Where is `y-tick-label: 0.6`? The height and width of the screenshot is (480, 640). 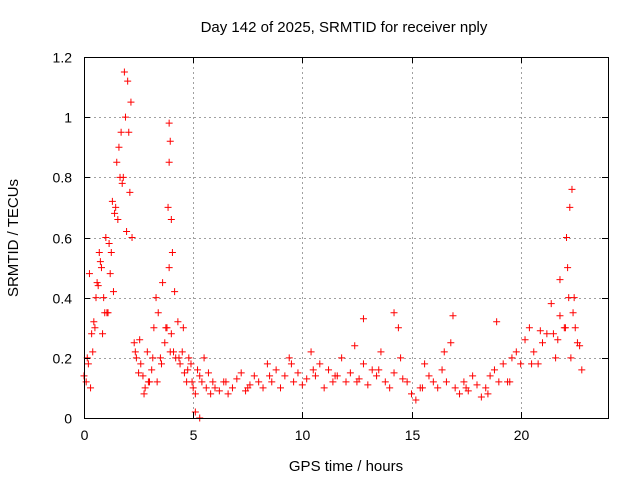 y-tick-label: 0.6 is located at coordinates (63, 239).